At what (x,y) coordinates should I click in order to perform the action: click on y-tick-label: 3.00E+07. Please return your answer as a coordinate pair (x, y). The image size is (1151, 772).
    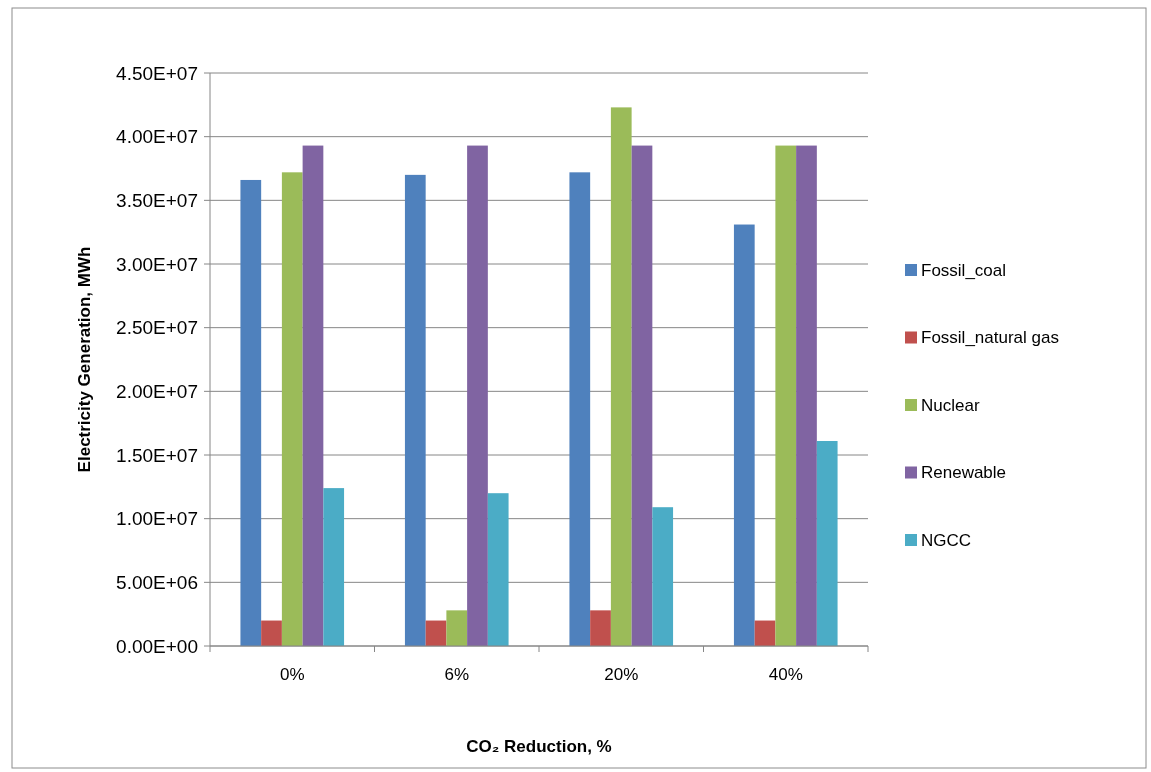
    Looking at the image, I should click on (157, 264).